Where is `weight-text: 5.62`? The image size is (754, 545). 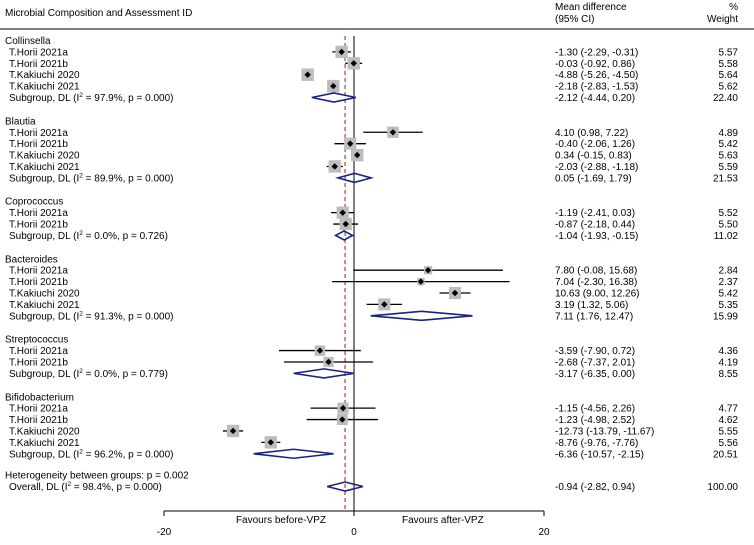
weight-text: 5.62 is located at coordinates (729, 87).